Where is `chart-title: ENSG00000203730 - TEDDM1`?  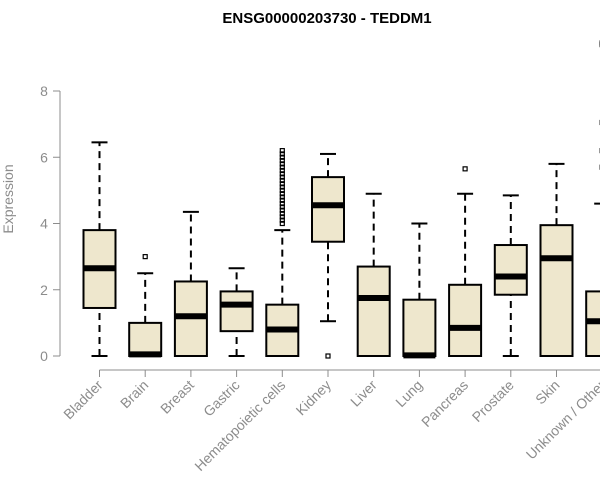
chart-title: ENSG00000203730 - TEDDM1 is located at coordinates (326, 18).